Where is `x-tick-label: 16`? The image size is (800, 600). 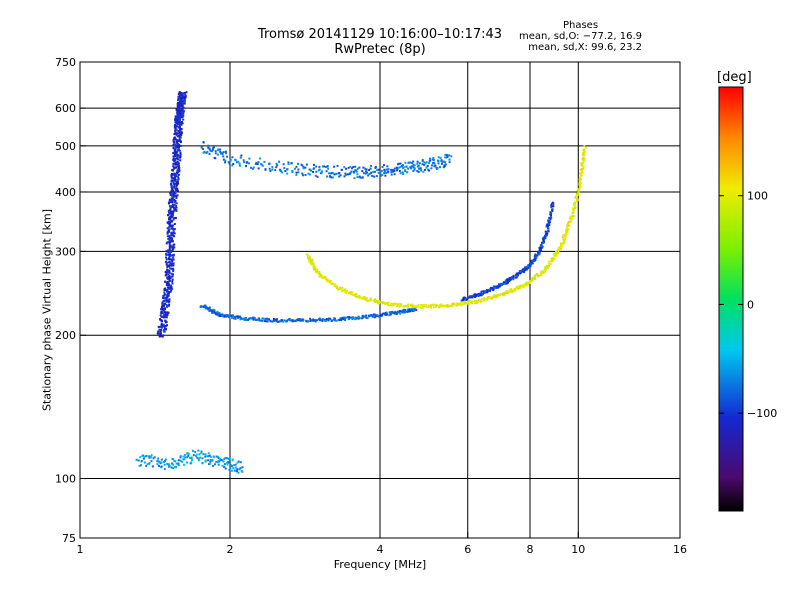
x-tick-label: 16 is located at coordinates (680, 549).